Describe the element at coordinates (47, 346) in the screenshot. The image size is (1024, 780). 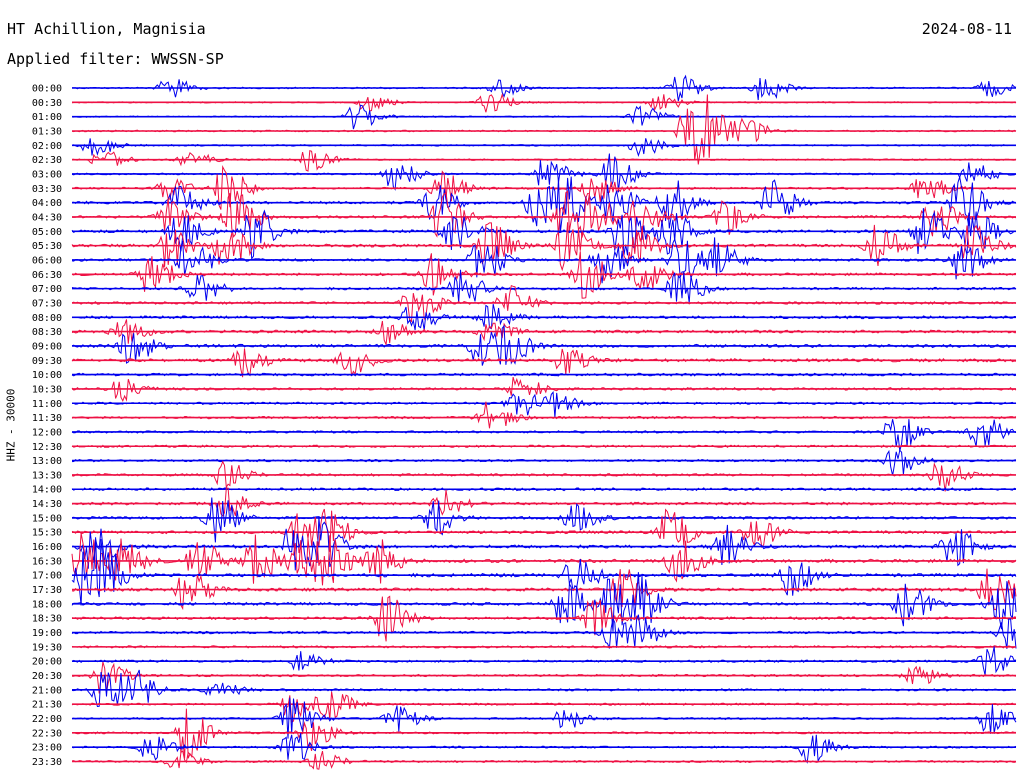
I see `time-label: 09:00` at that location.